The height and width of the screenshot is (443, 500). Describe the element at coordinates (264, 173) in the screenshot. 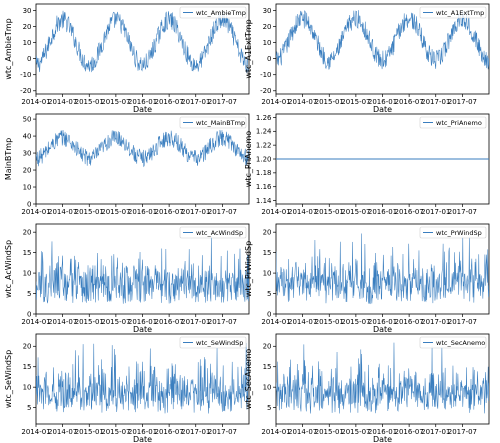

I see `y-tick-label: 1.18` at that location.